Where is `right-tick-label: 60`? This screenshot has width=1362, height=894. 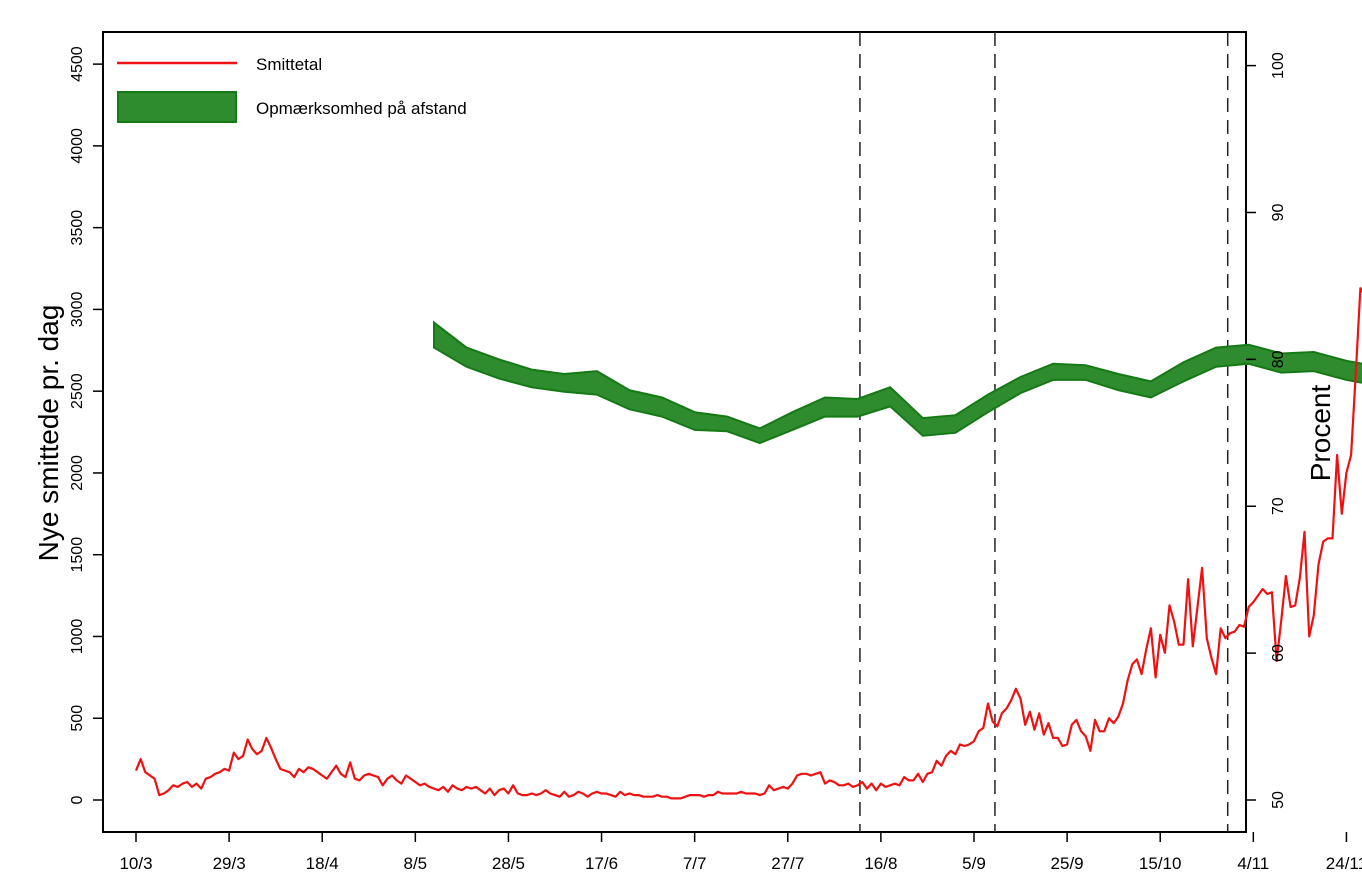
right-tick-label: 60 is located at coordinates (1278, 653).